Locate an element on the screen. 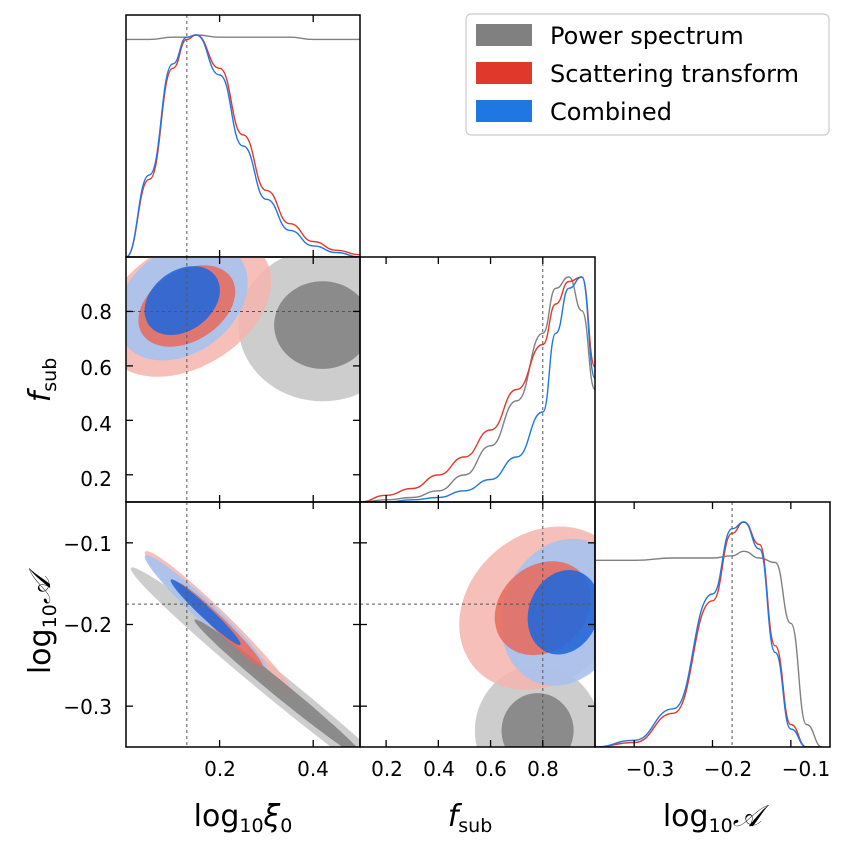  x-axis-label-fsub: fsub is located at coordinates (470, 818).